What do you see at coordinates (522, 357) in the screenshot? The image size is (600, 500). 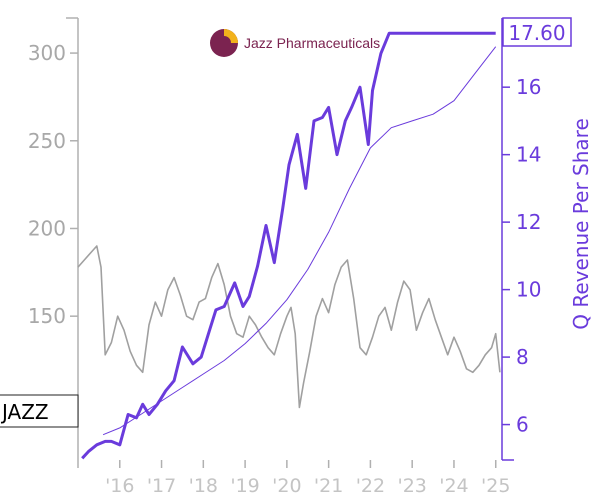 I see `right-tick-label: 8` at bounding box center [522, 357].